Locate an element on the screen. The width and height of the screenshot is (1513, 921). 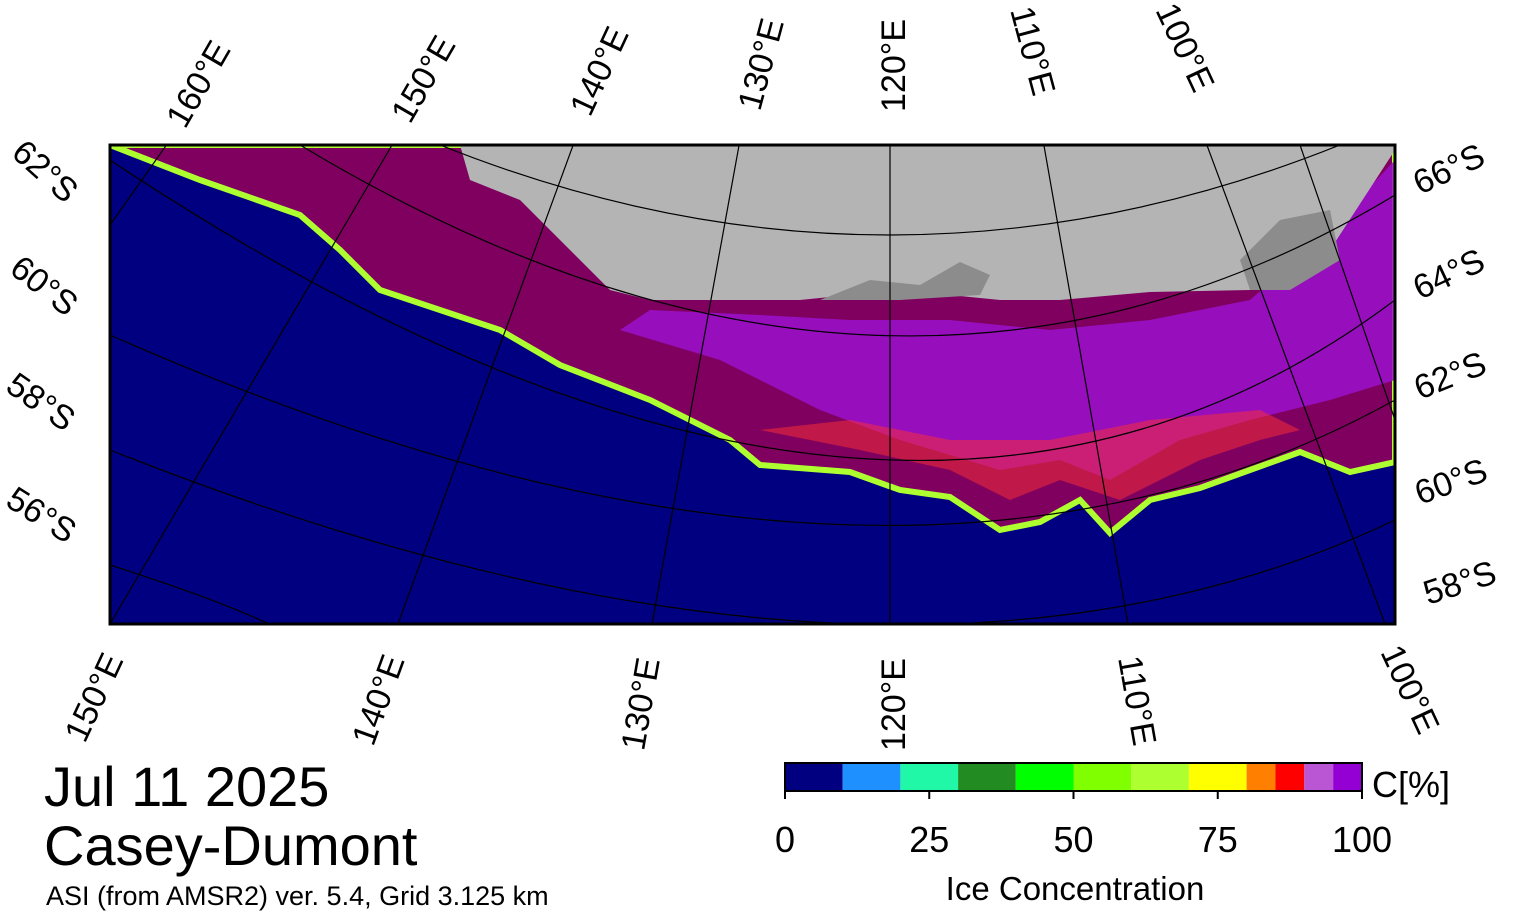
lat-label: 64°S is located at coordinates (1448, 274).